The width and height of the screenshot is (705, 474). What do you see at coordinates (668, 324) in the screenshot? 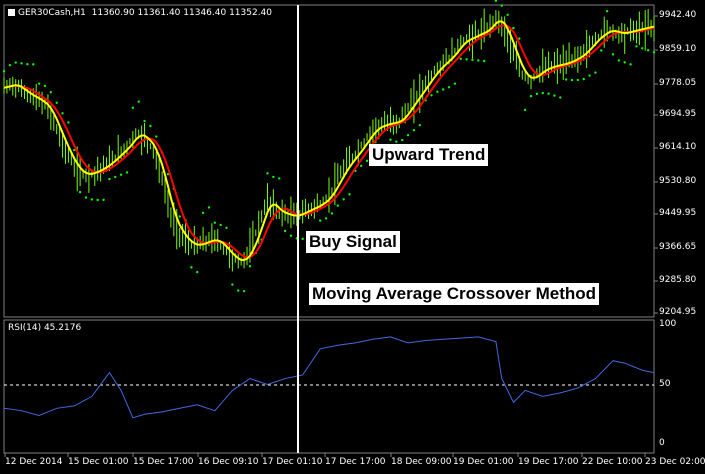
I see `rsi-tick-label: 100` at bounding box center [668, 324].